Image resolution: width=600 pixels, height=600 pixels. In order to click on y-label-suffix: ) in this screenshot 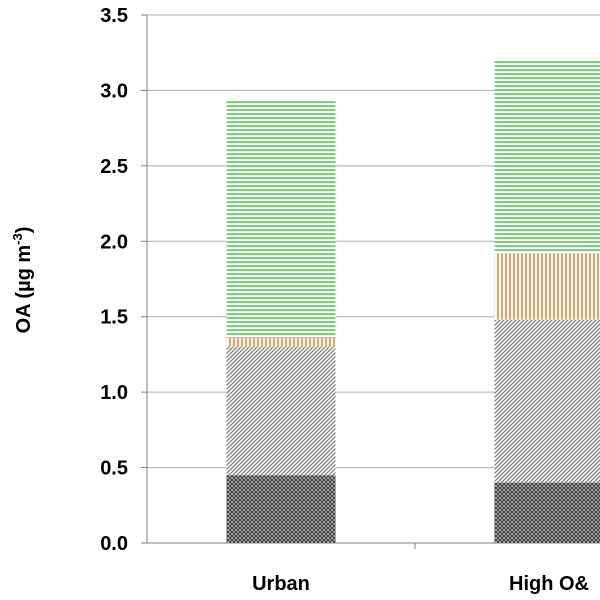, I will do `click(24, 230)`.